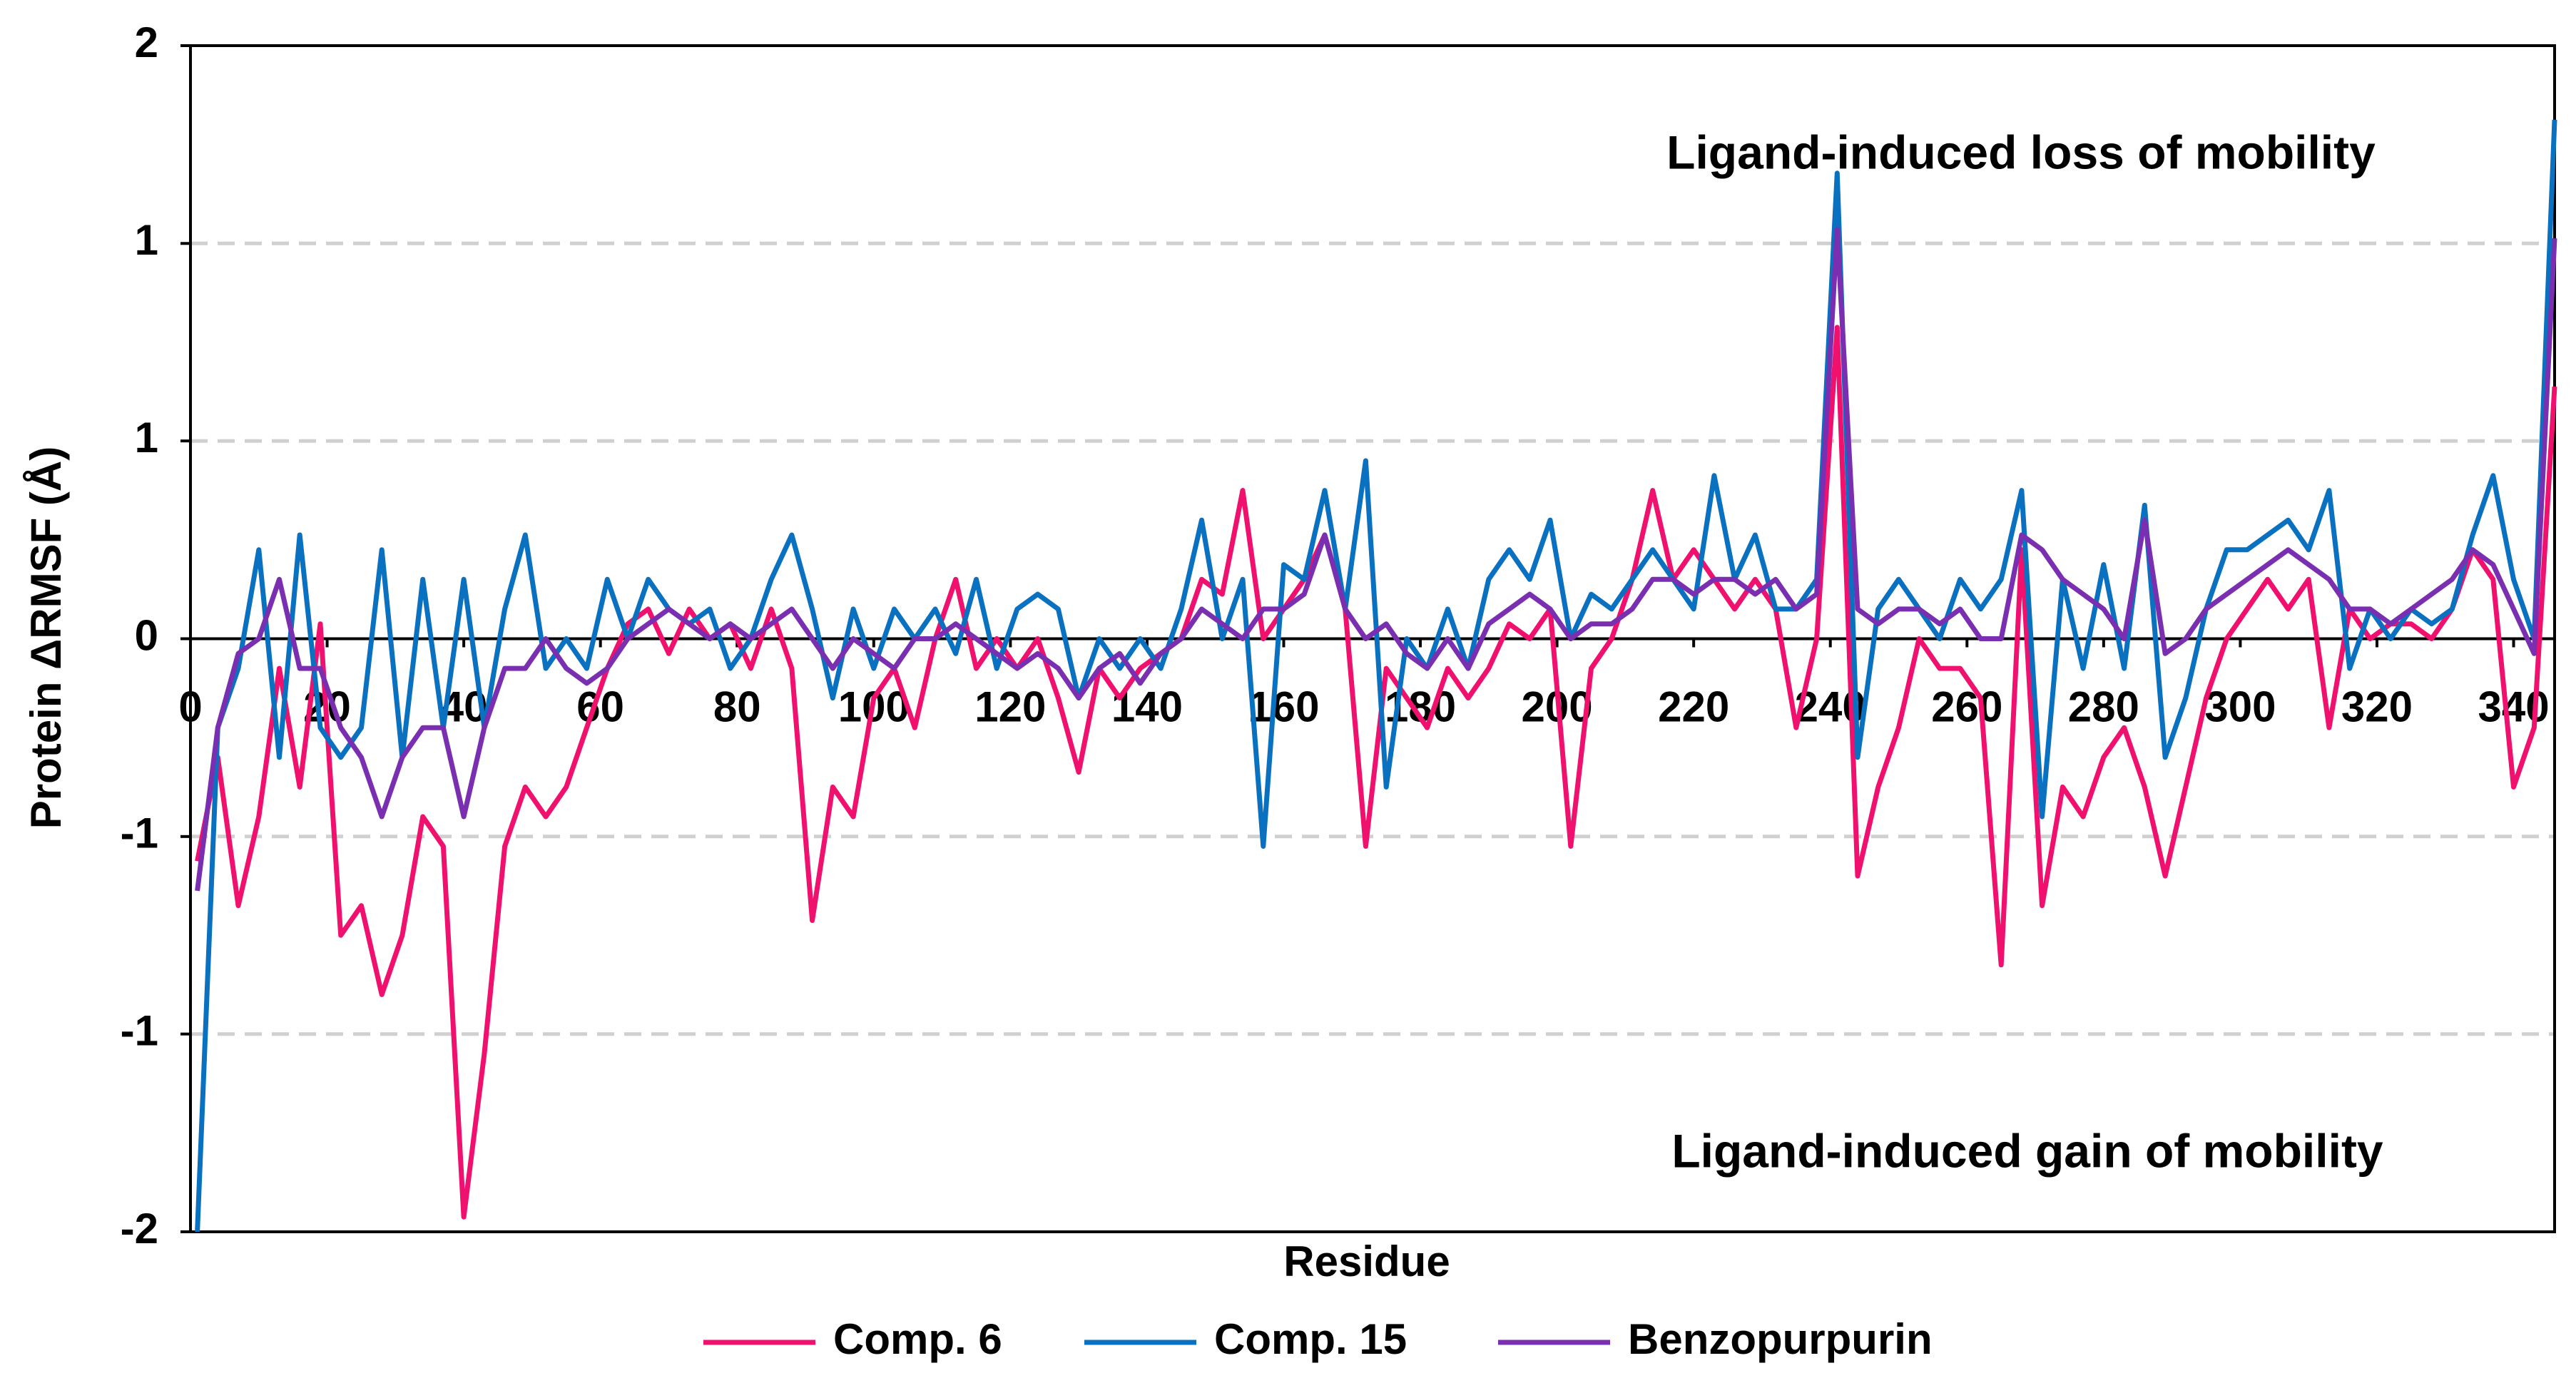 The width and height of the screenshot is (2576, 1398). I want to click on legend-label: Benzopurpurin, so click(1780, 1339).